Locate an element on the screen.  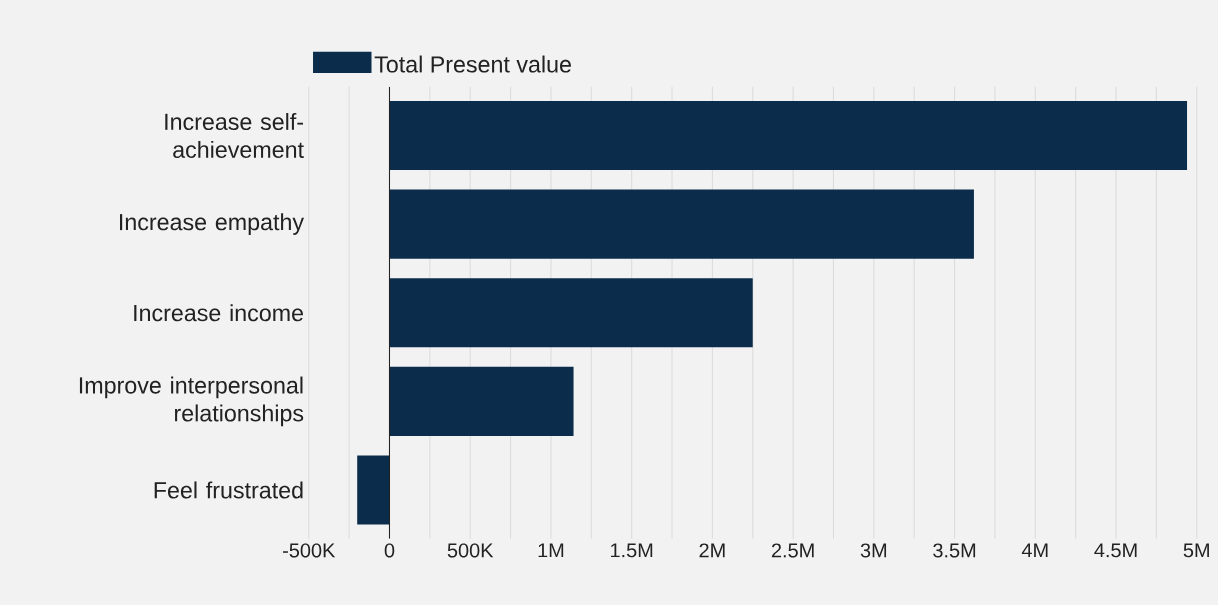
y-tick-label: Increase self-achievement is located at coordinates (234, 135).